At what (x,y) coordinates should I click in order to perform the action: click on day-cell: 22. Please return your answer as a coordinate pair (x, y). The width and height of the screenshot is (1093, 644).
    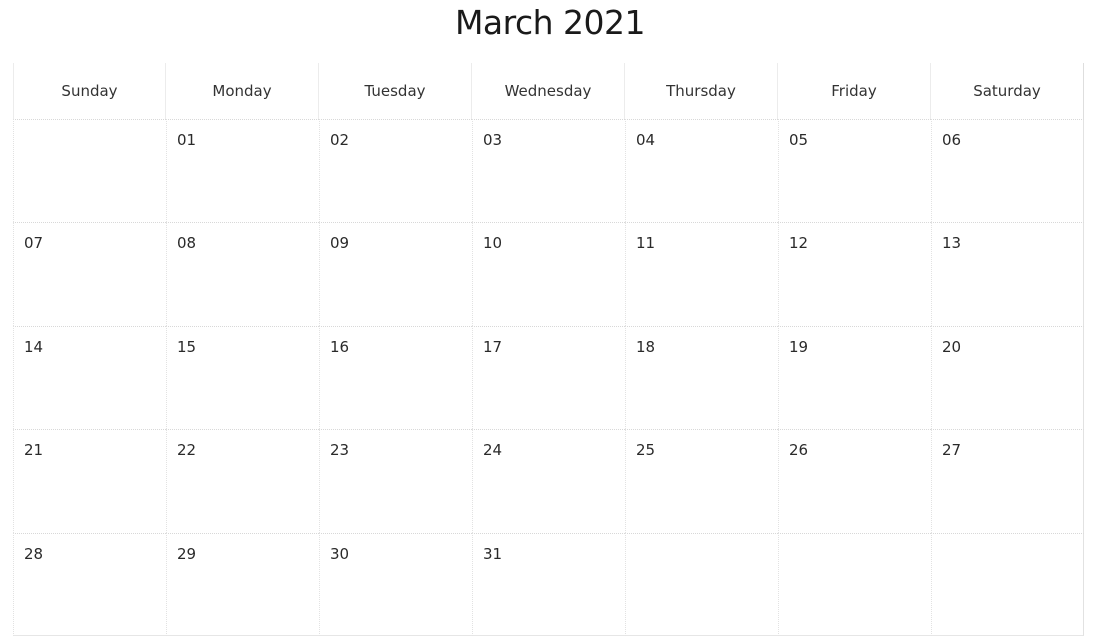
    Looking at the image, I should click on (242, 481).